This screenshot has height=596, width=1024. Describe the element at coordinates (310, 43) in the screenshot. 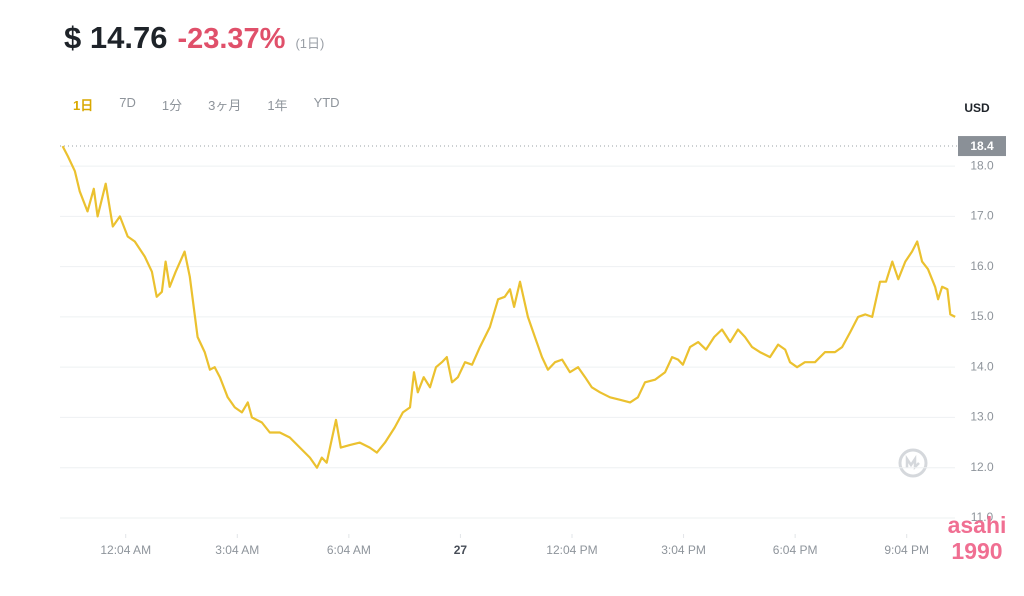

I see `period: (1日)` at that location.